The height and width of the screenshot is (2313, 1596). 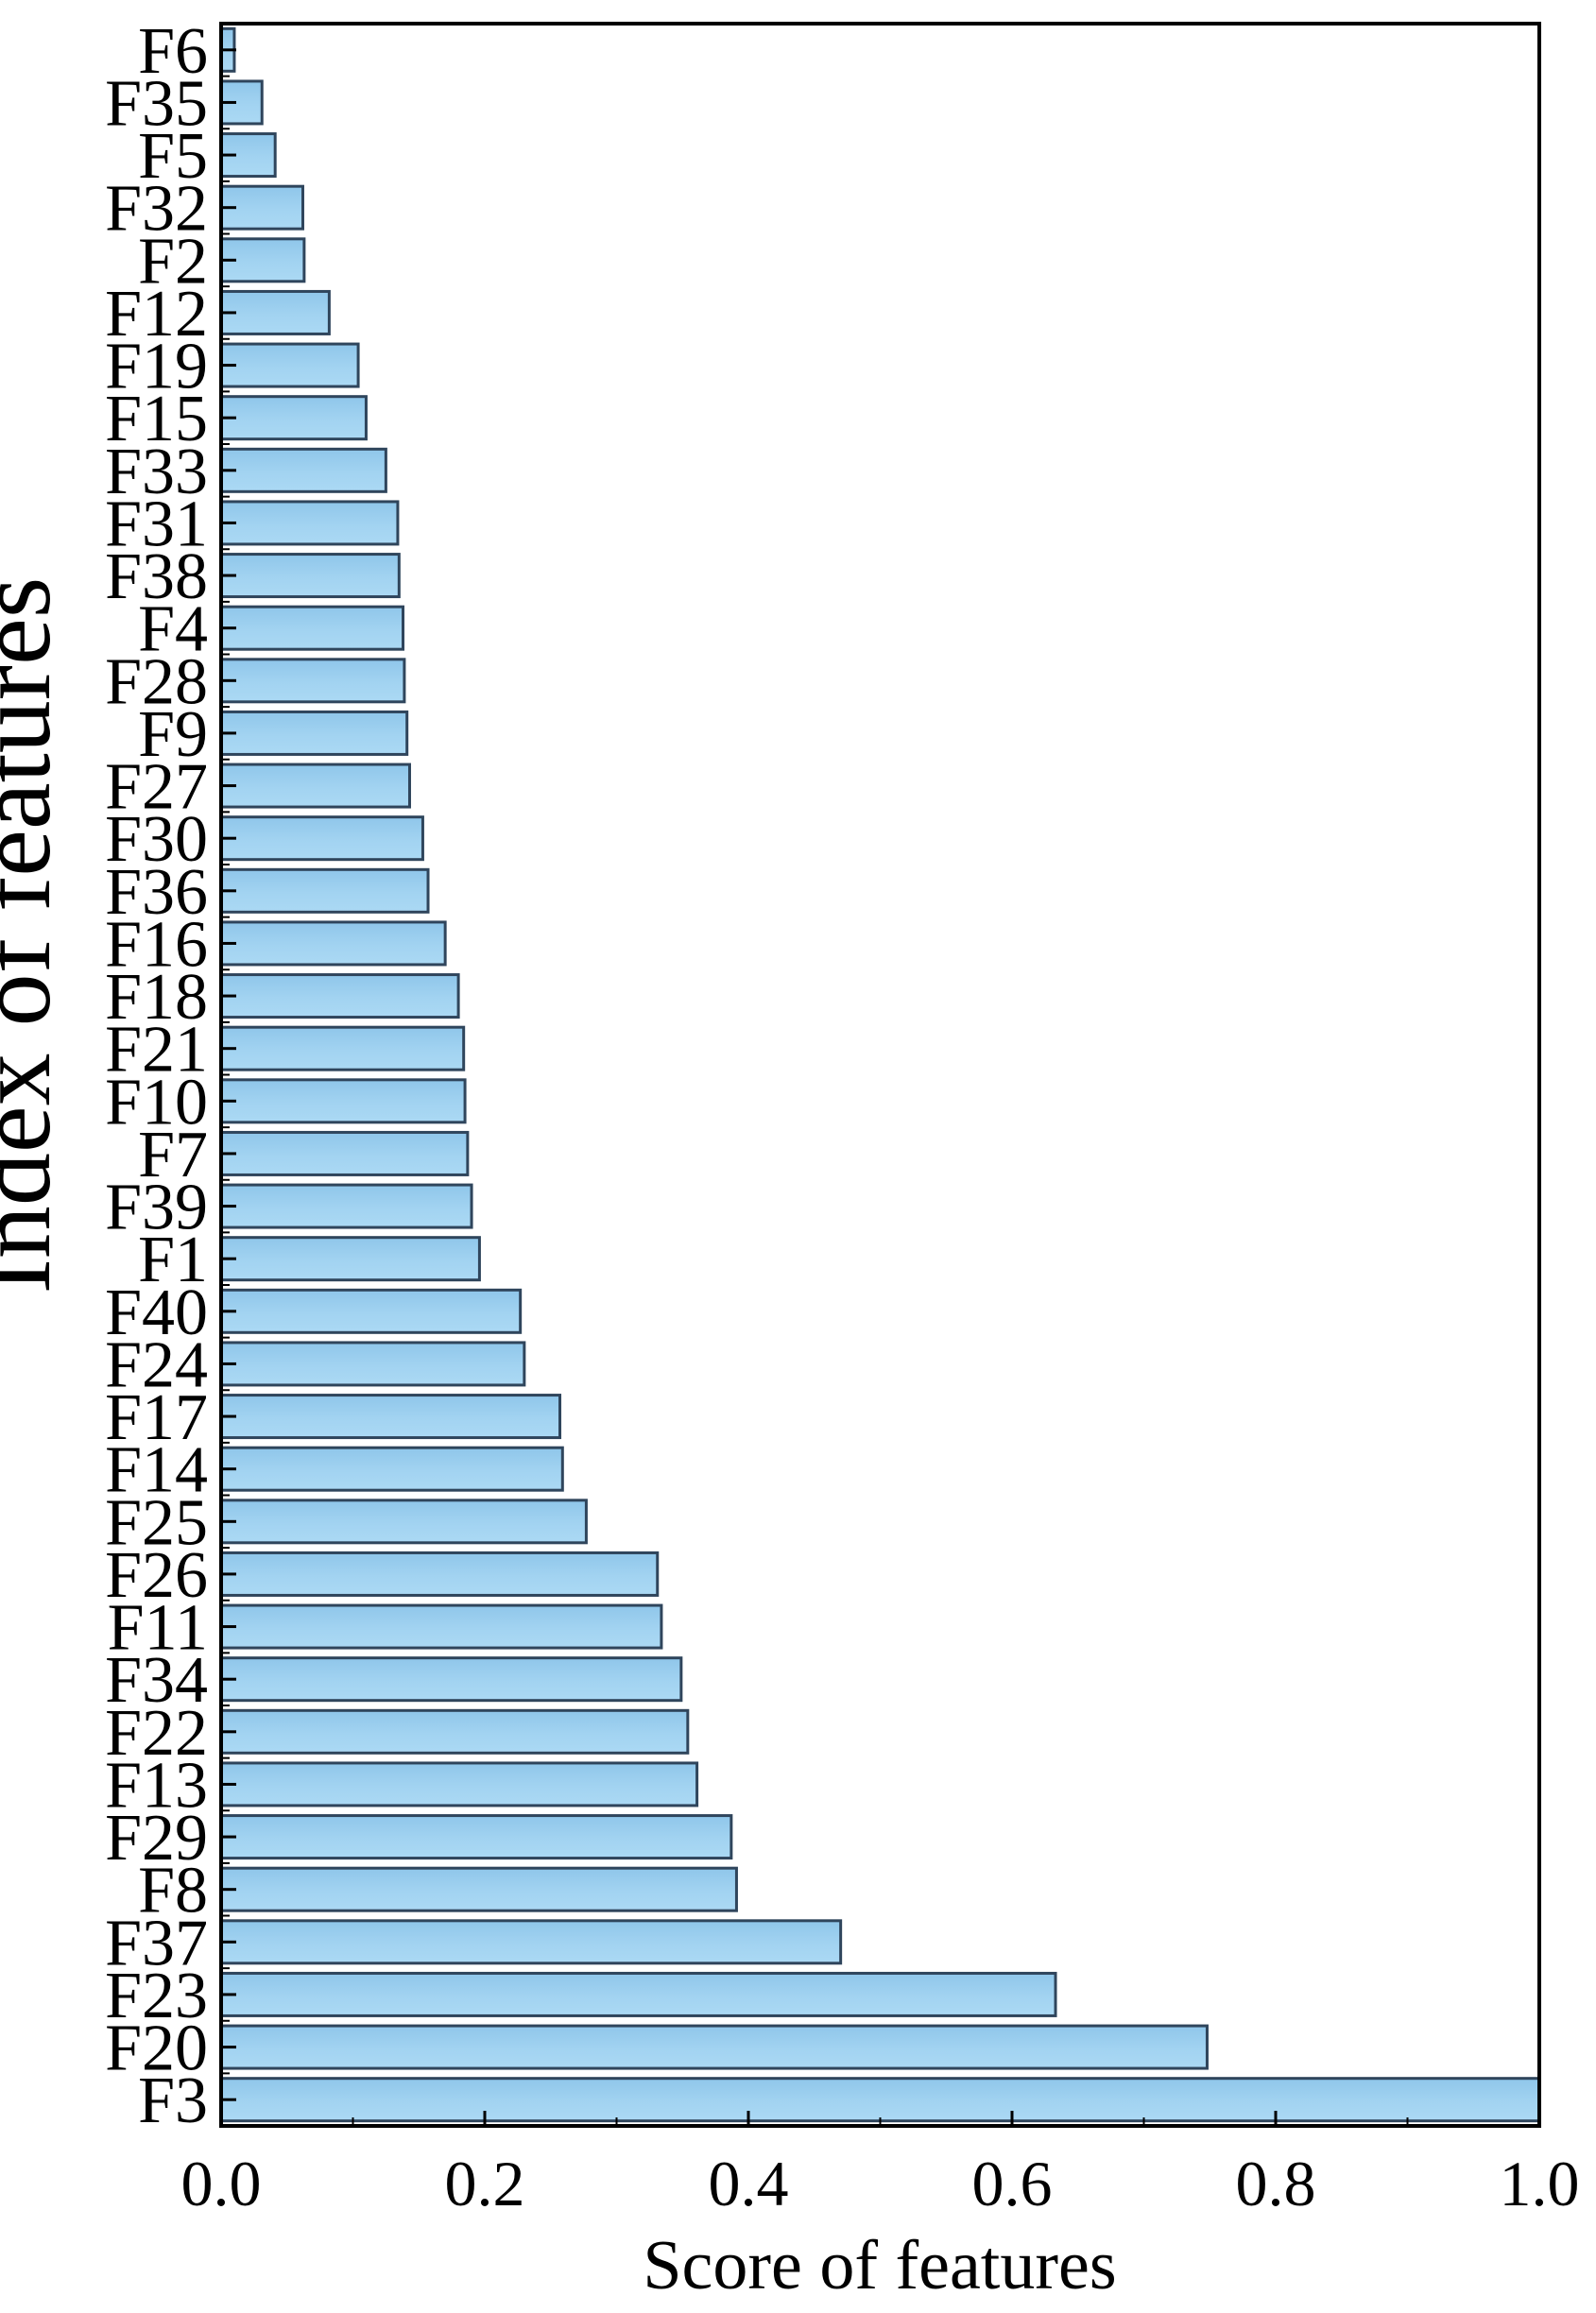 What do you see at coordinates (476, 1837) in the screenshot?
I see `bar-F29` at bounding box center [476, 1837].